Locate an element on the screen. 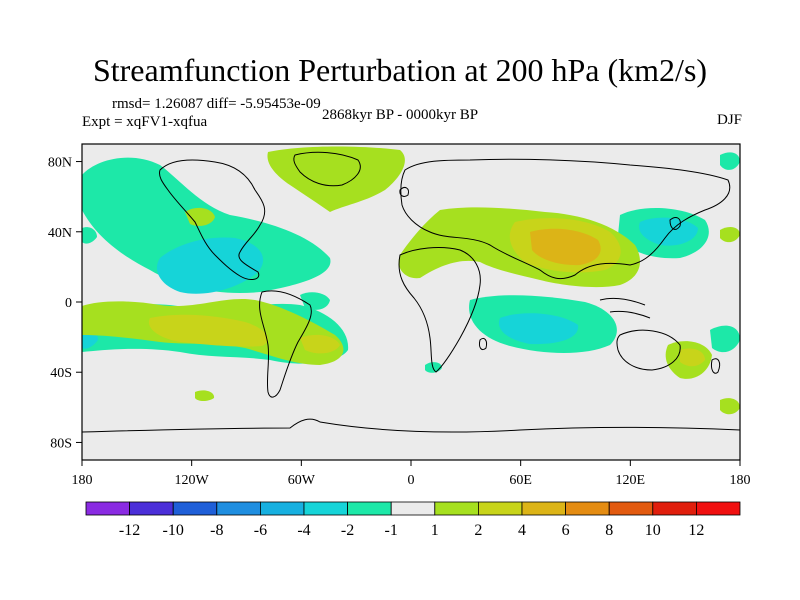 This screenshot has height=600, width=800. season-label: DJF is located at coordinates (729, 120).